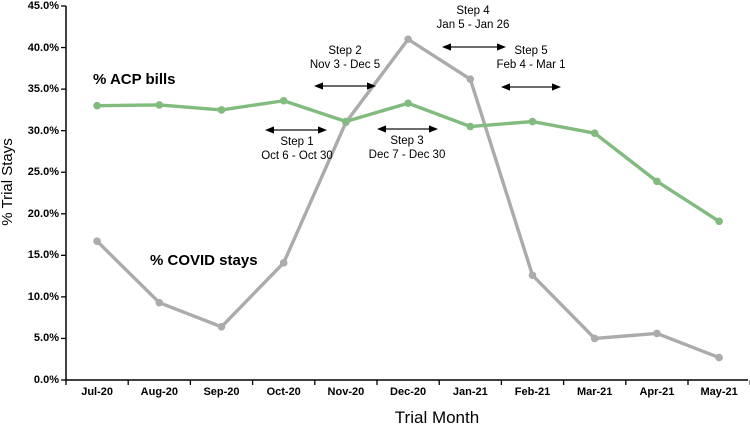 Image resolution: width=750 pixels, height=430 pixels. What do you see at coordinates (43, 255) in the screenshot?
I see `y-tick-label: 15.0%` at bounding box center [43, 255].